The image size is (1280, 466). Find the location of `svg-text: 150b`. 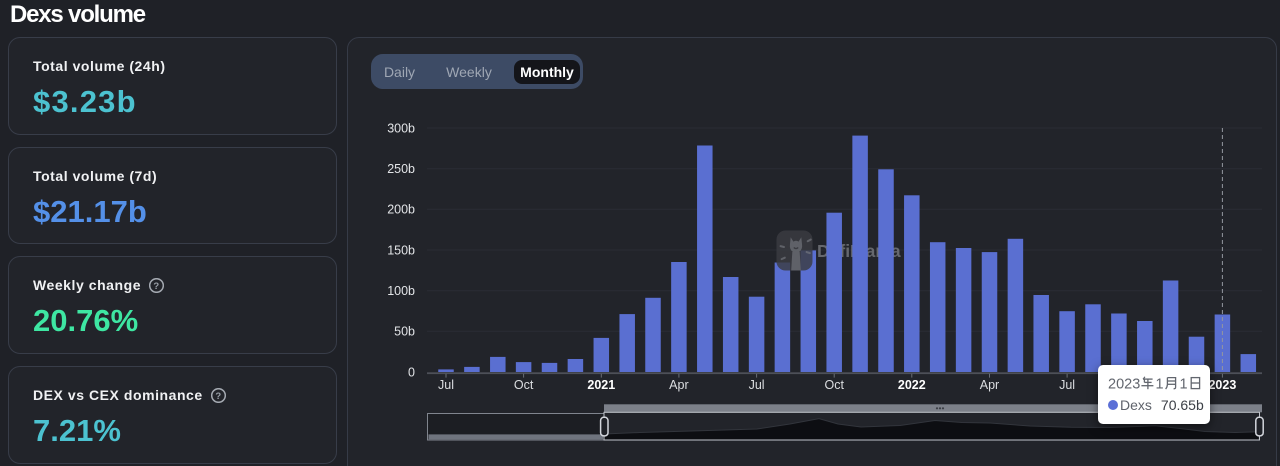

svg-text: 150b is located at coordinates (401, 250).